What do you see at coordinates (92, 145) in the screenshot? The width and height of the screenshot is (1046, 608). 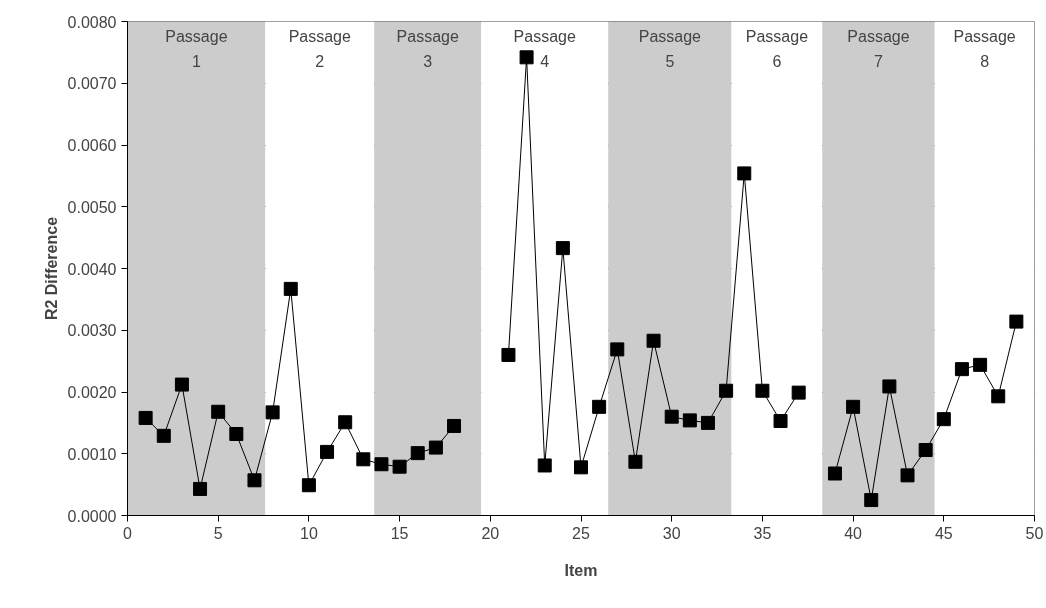 I see `y-tick-label: 0.0060` at bounding box center [92, 145].